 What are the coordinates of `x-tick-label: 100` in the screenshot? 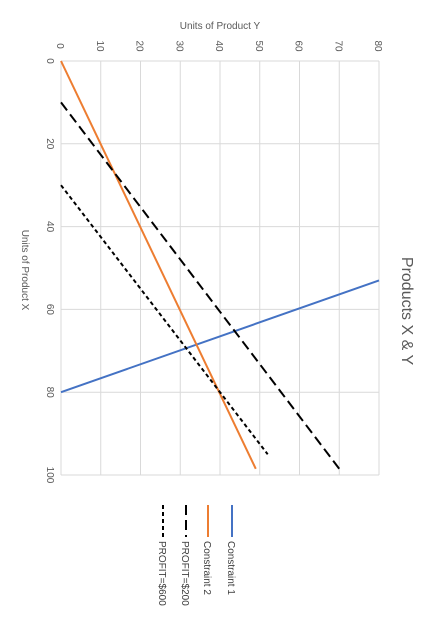 It's located at (49, 475).